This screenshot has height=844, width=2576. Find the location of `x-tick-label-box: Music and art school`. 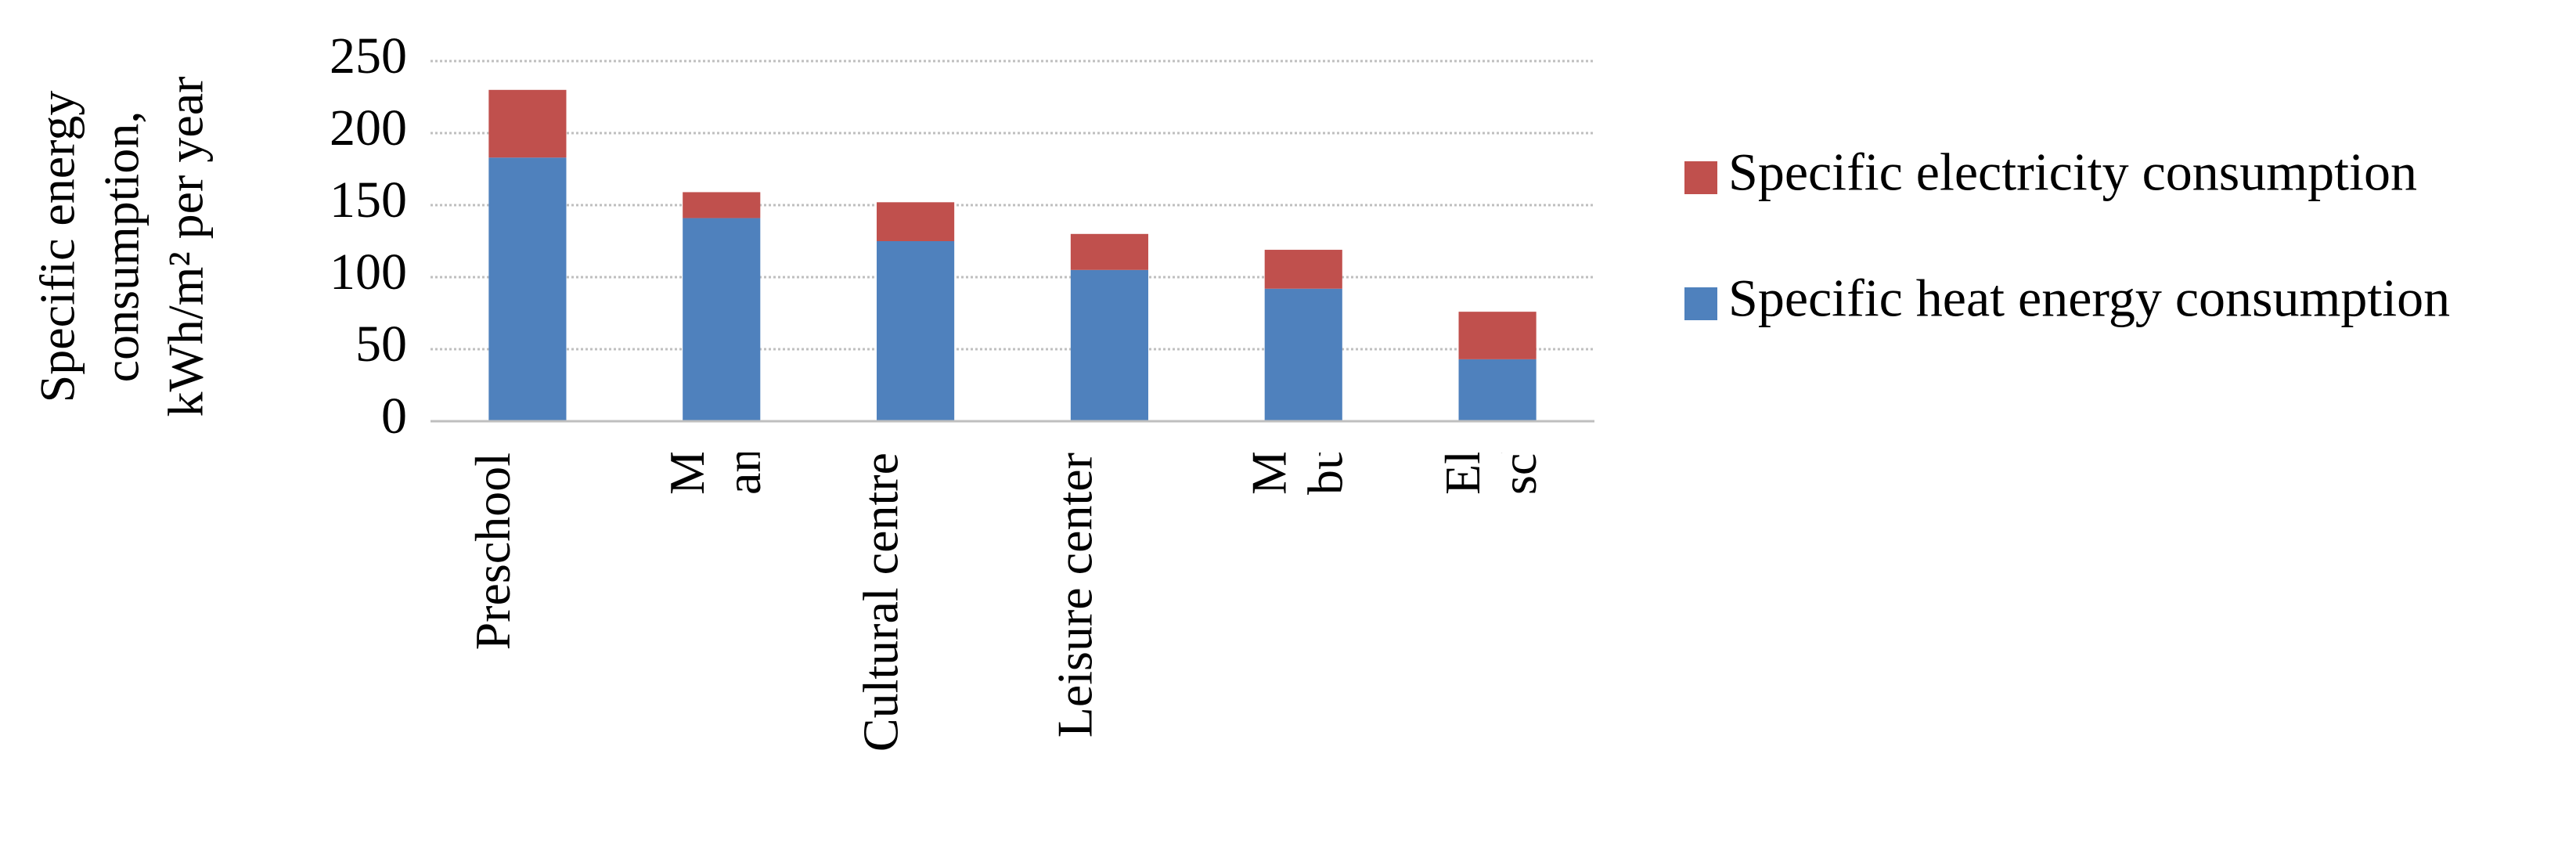

x-tick-label-box: Music and art school is located at coordinates (721, 625).